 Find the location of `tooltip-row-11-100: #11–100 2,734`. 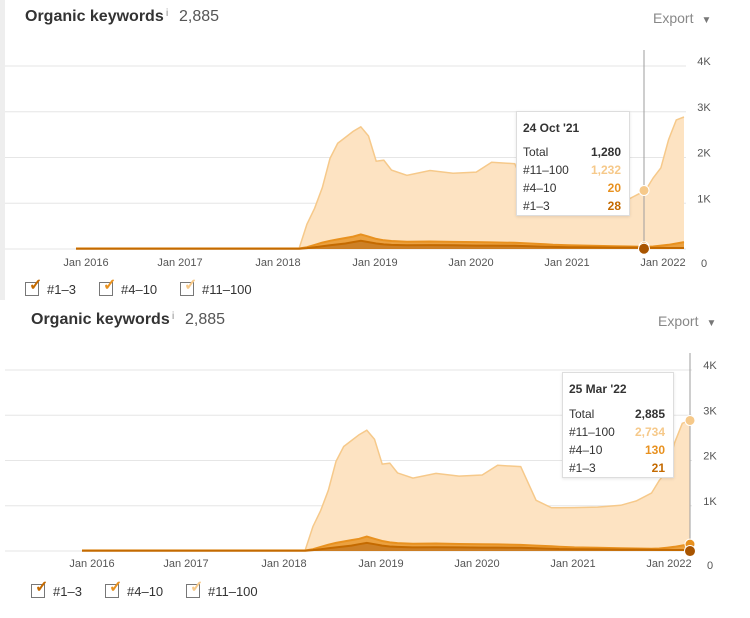

tooltip-row-11-100: #11–100 2,734 is located at coordinates (617, 433).